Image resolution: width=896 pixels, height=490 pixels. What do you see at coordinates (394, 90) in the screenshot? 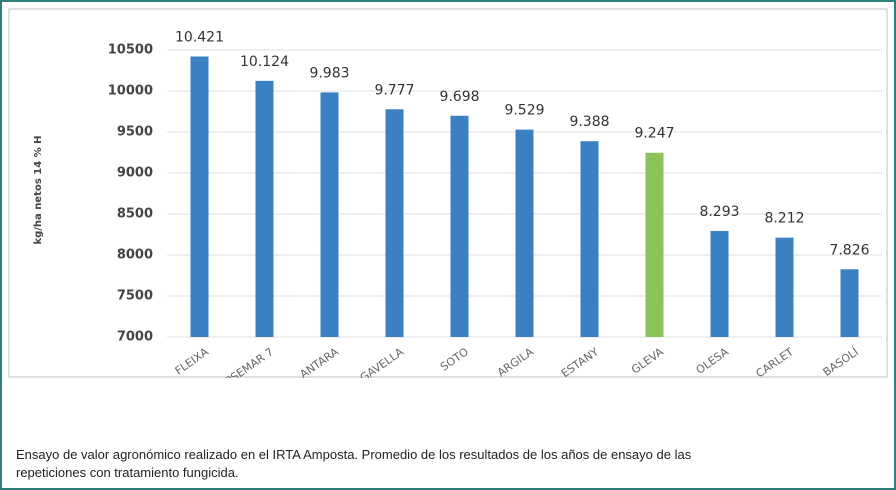
I see `value-label: 9.777` at bounding box center [394, 90].